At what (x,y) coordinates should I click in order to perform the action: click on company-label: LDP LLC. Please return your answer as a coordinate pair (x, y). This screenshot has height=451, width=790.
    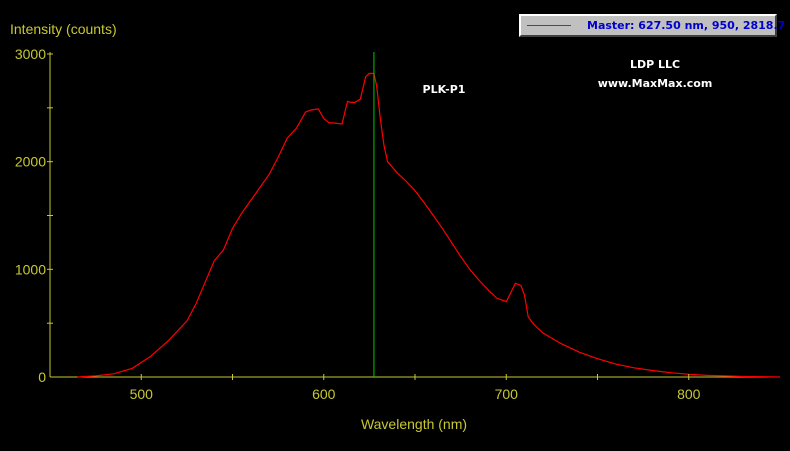
    Looking at the image, I should click on (655, 64).